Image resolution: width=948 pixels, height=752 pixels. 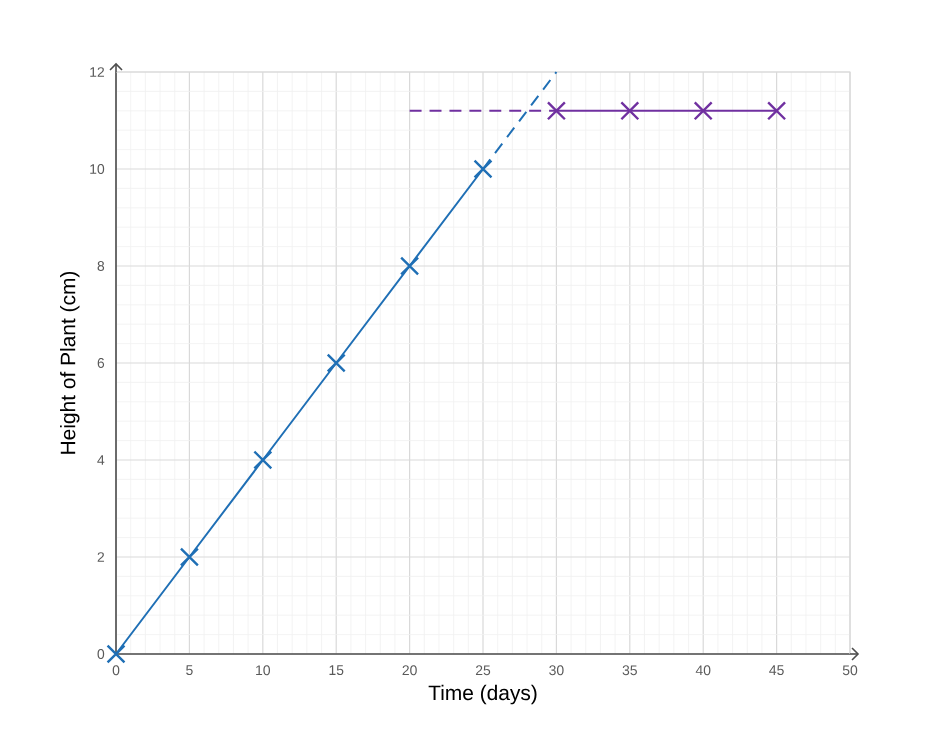 I want to click on y-axis-title: Height of Plant (cm), so click(x=70, y=362).